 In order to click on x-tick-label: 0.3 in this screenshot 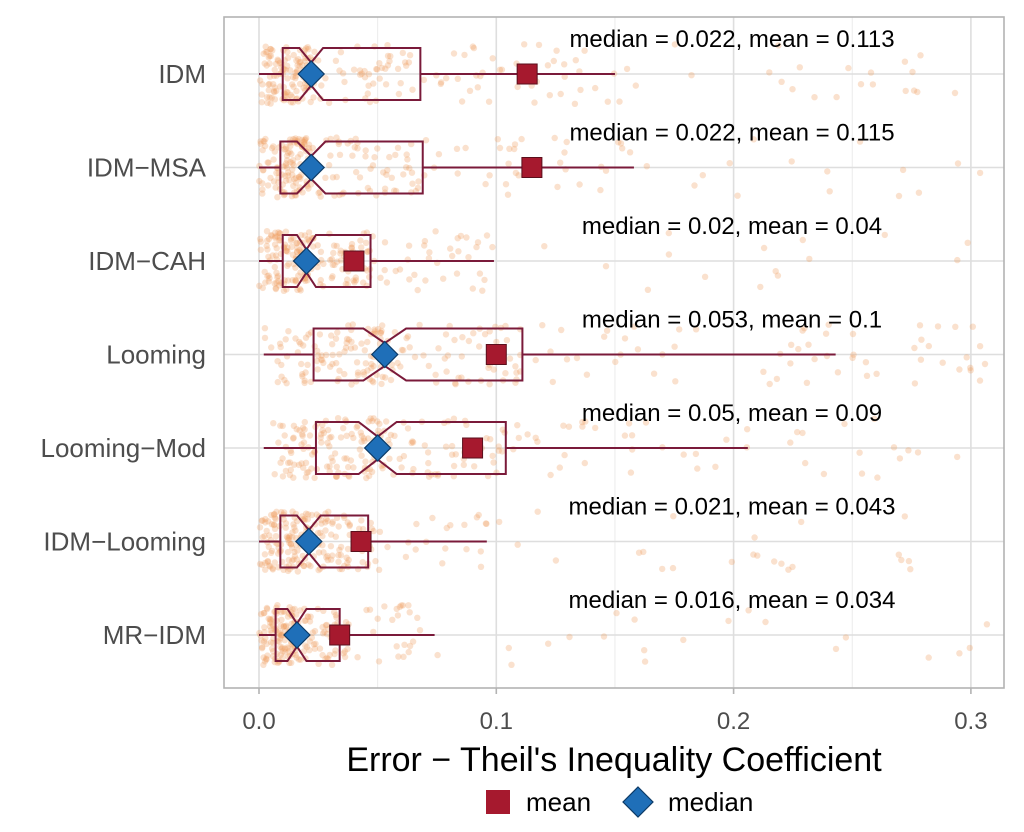, I will do `click(970, 721)`.